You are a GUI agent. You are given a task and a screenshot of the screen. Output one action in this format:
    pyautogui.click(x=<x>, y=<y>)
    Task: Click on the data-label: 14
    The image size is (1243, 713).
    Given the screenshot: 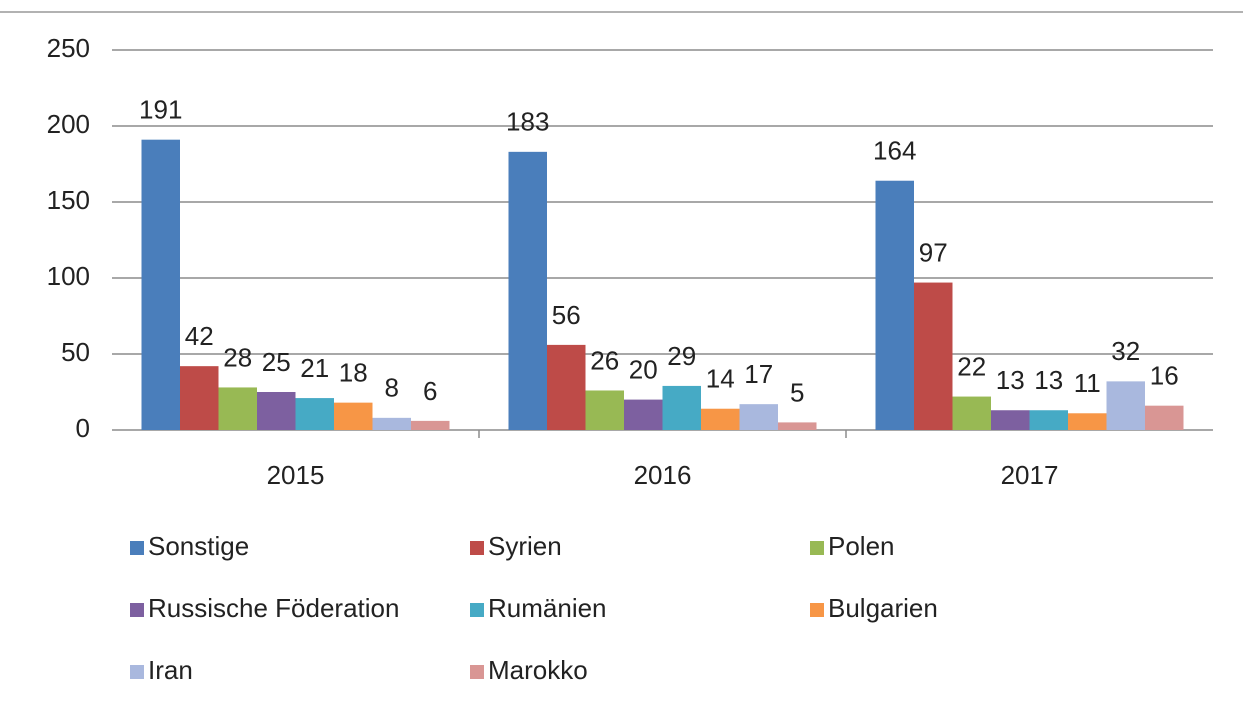 What is the action you would take?
    pyautogui.click(x=720, y=379)
    